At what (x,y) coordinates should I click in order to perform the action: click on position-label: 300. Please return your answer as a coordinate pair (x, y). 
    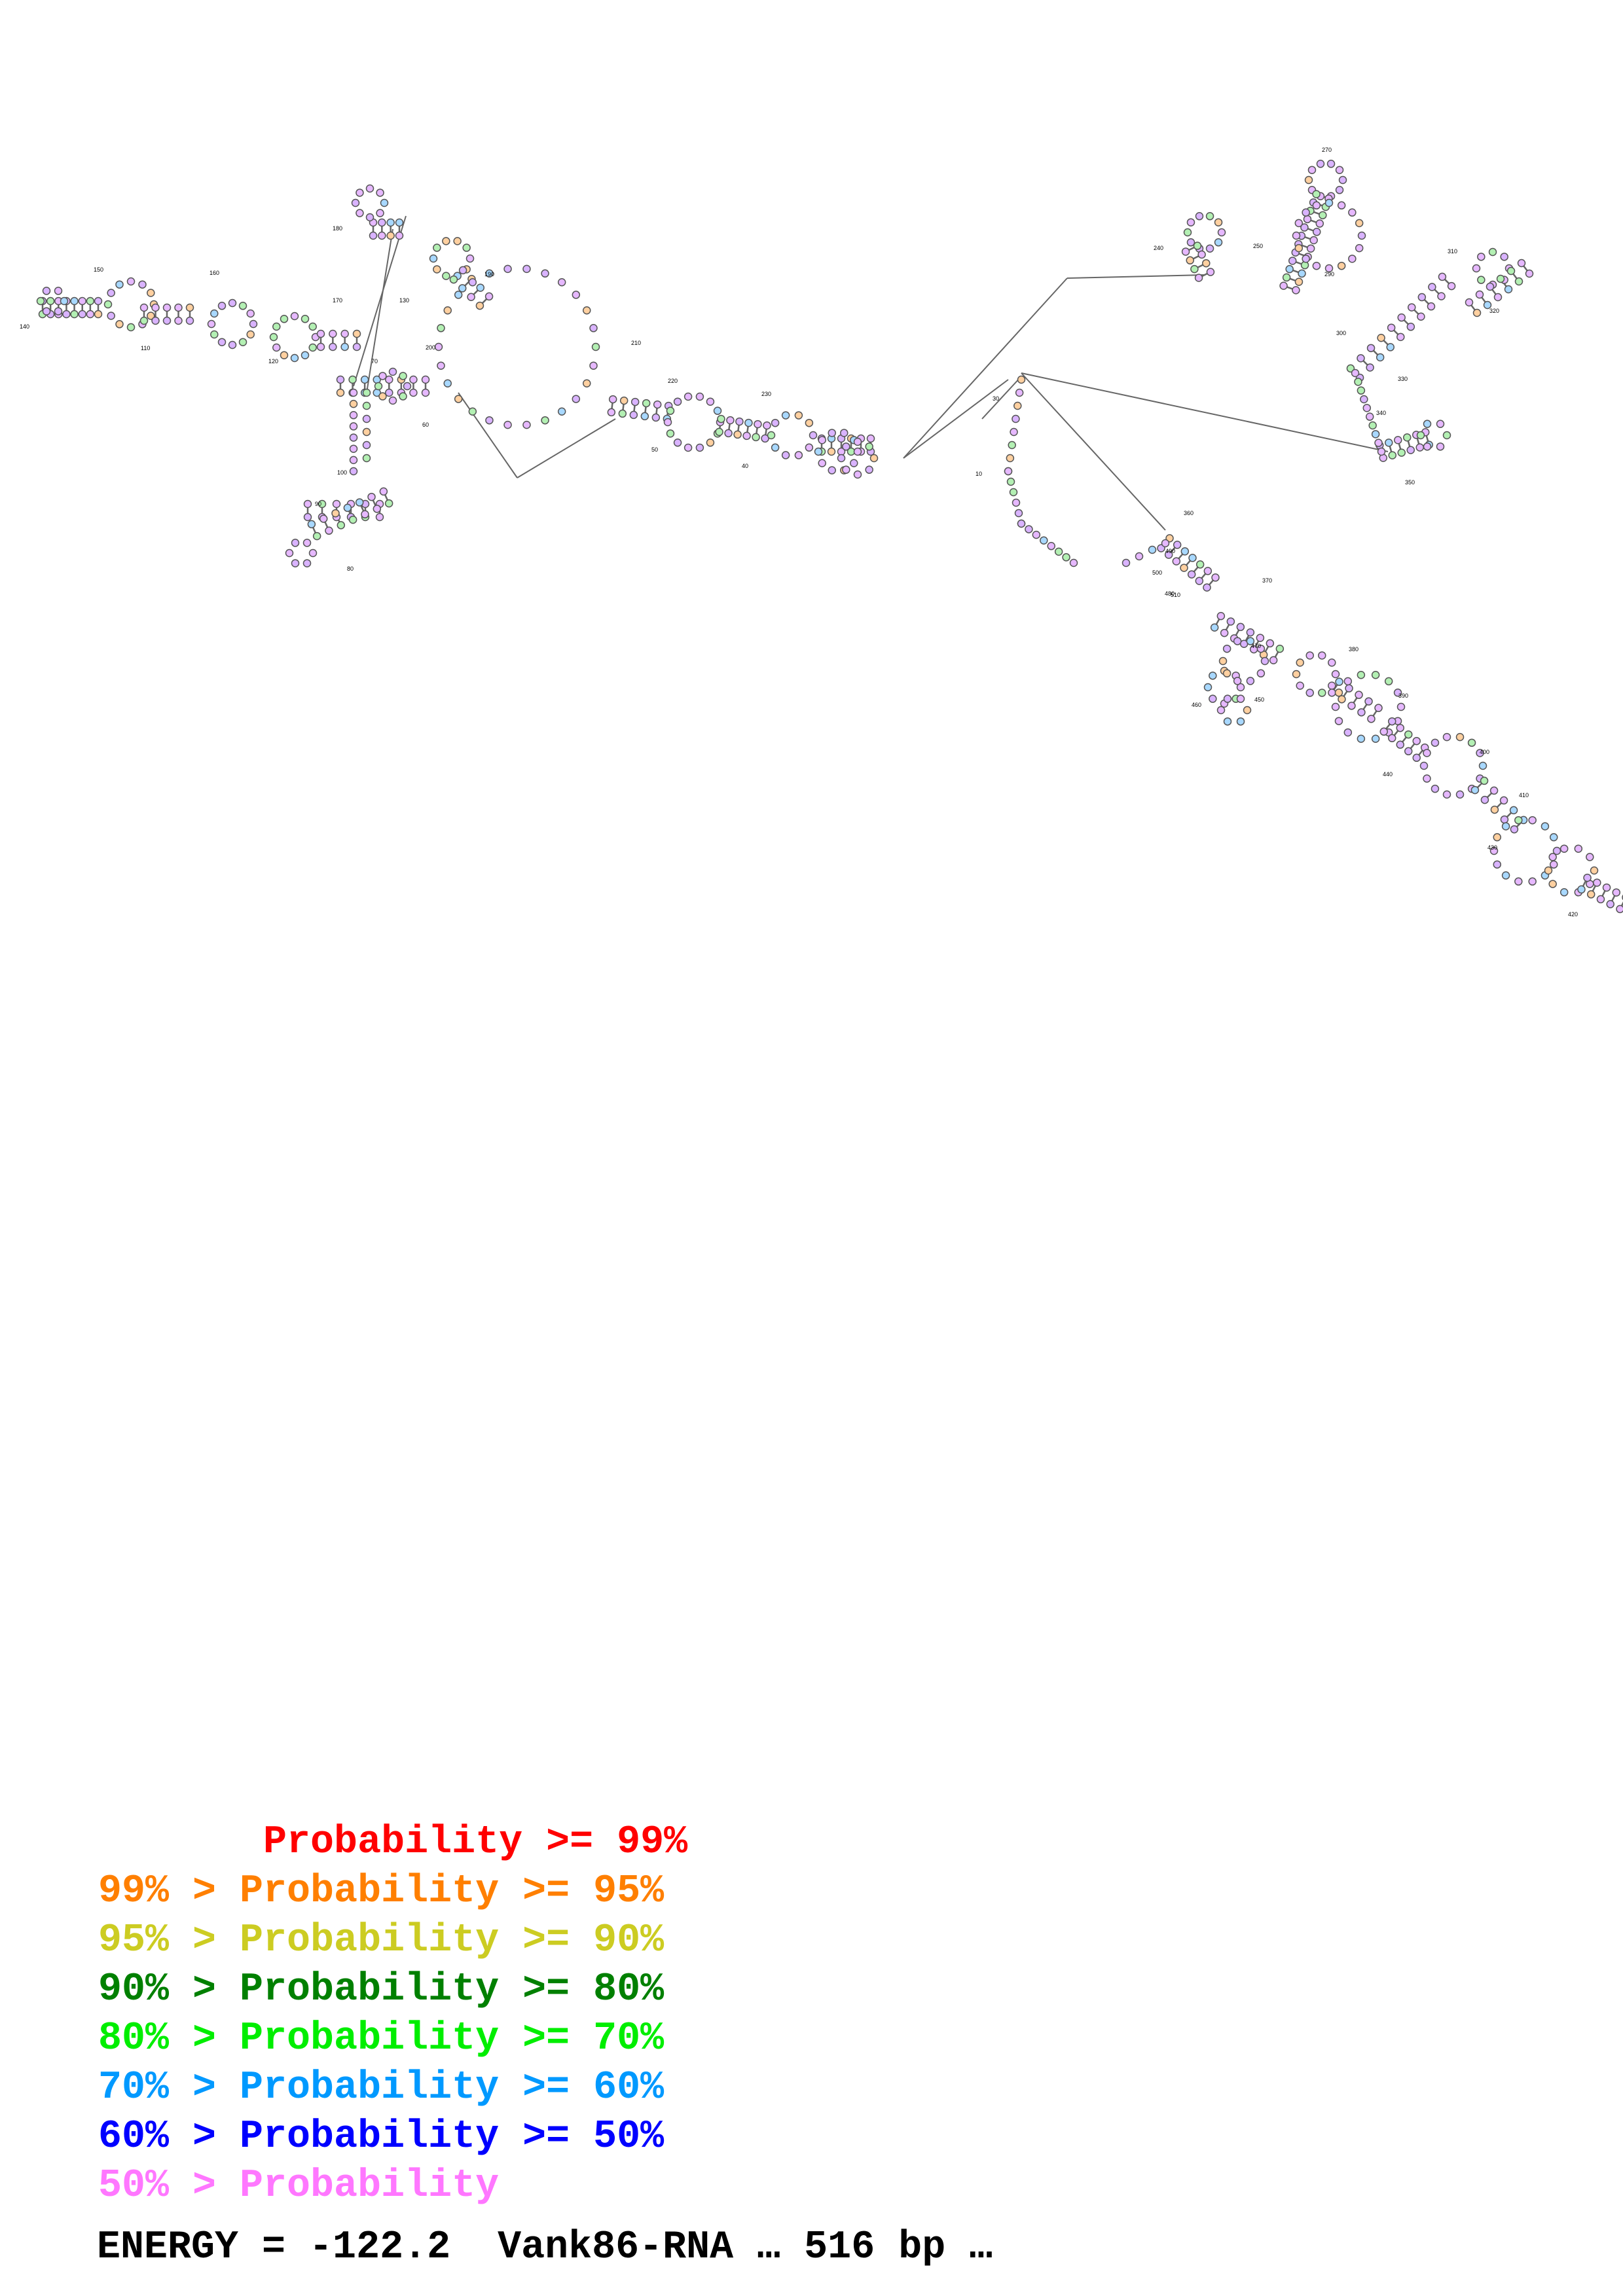
    Looking at the image, I should click on (1341, 333).